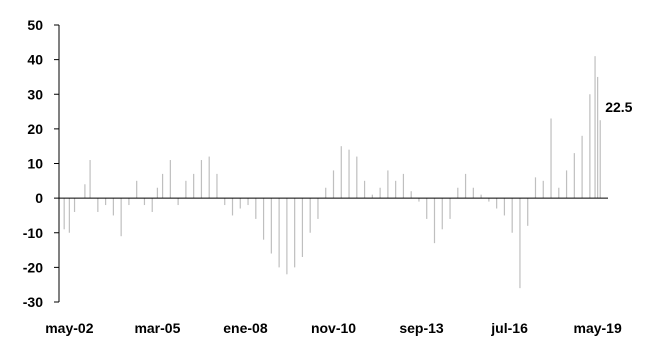 The image size is (645, 339). Describe the element at coordinates (618, 107) in the screenshot. I see `last-value-label: 22.5` at that location.